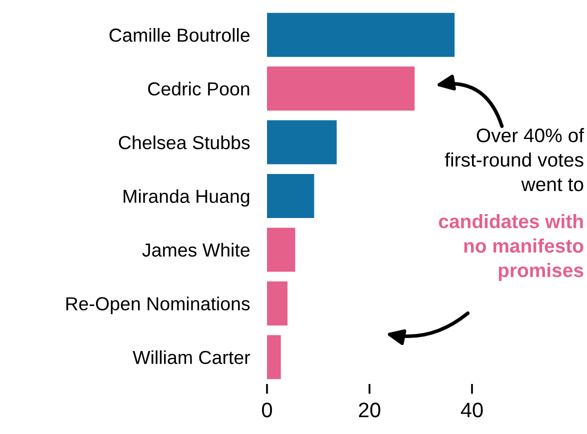 This screenshot has width=587, height=434. What do you see at coordinates (180, 35) in the screenshot?
I see `y-tick-label: Camille Boutrolle` at bounding box center [180, 35].